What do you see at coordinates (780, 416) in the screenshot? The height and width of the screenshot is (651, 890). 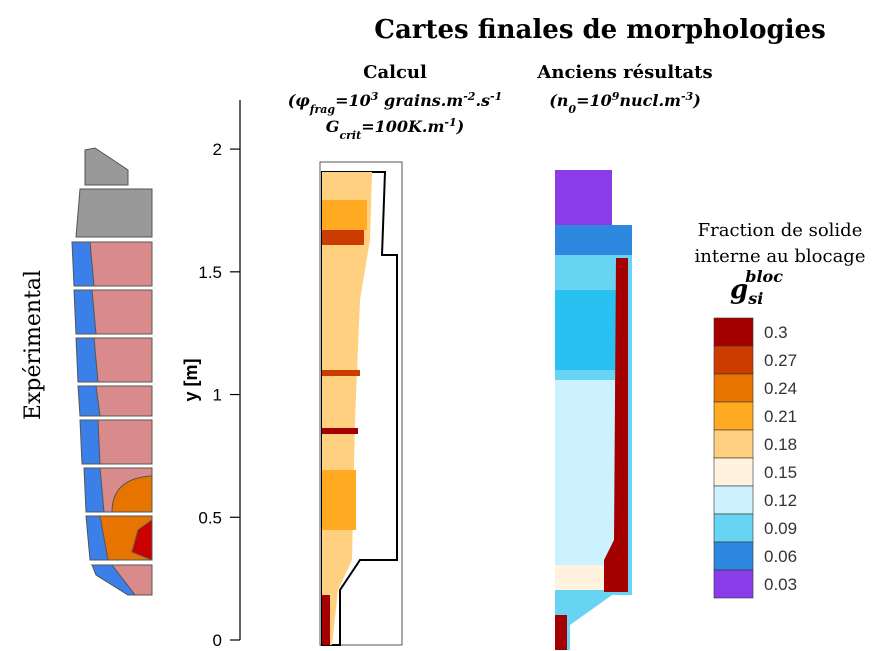 I see `colorbar-label: 0.21` at bounding box center [780, 416].